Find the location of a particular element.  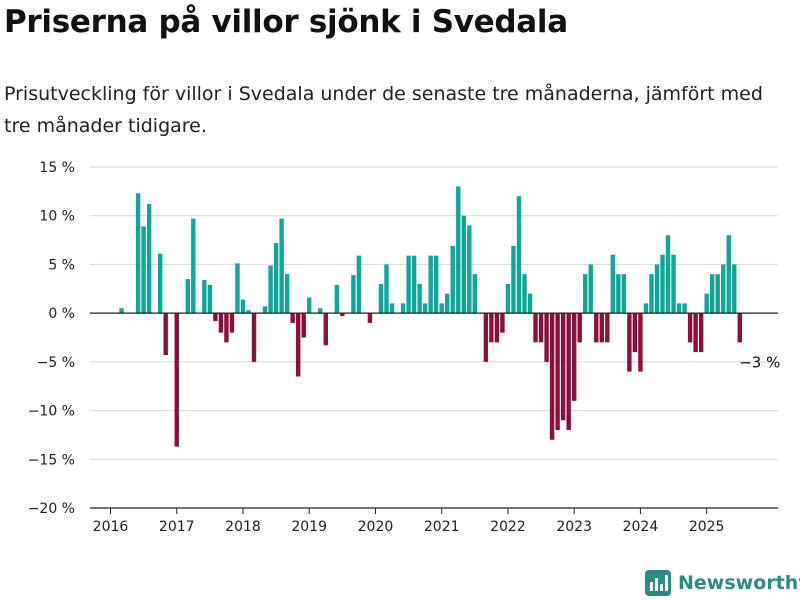

y-tick-label: −10 % is located at coordinates (51, 412).